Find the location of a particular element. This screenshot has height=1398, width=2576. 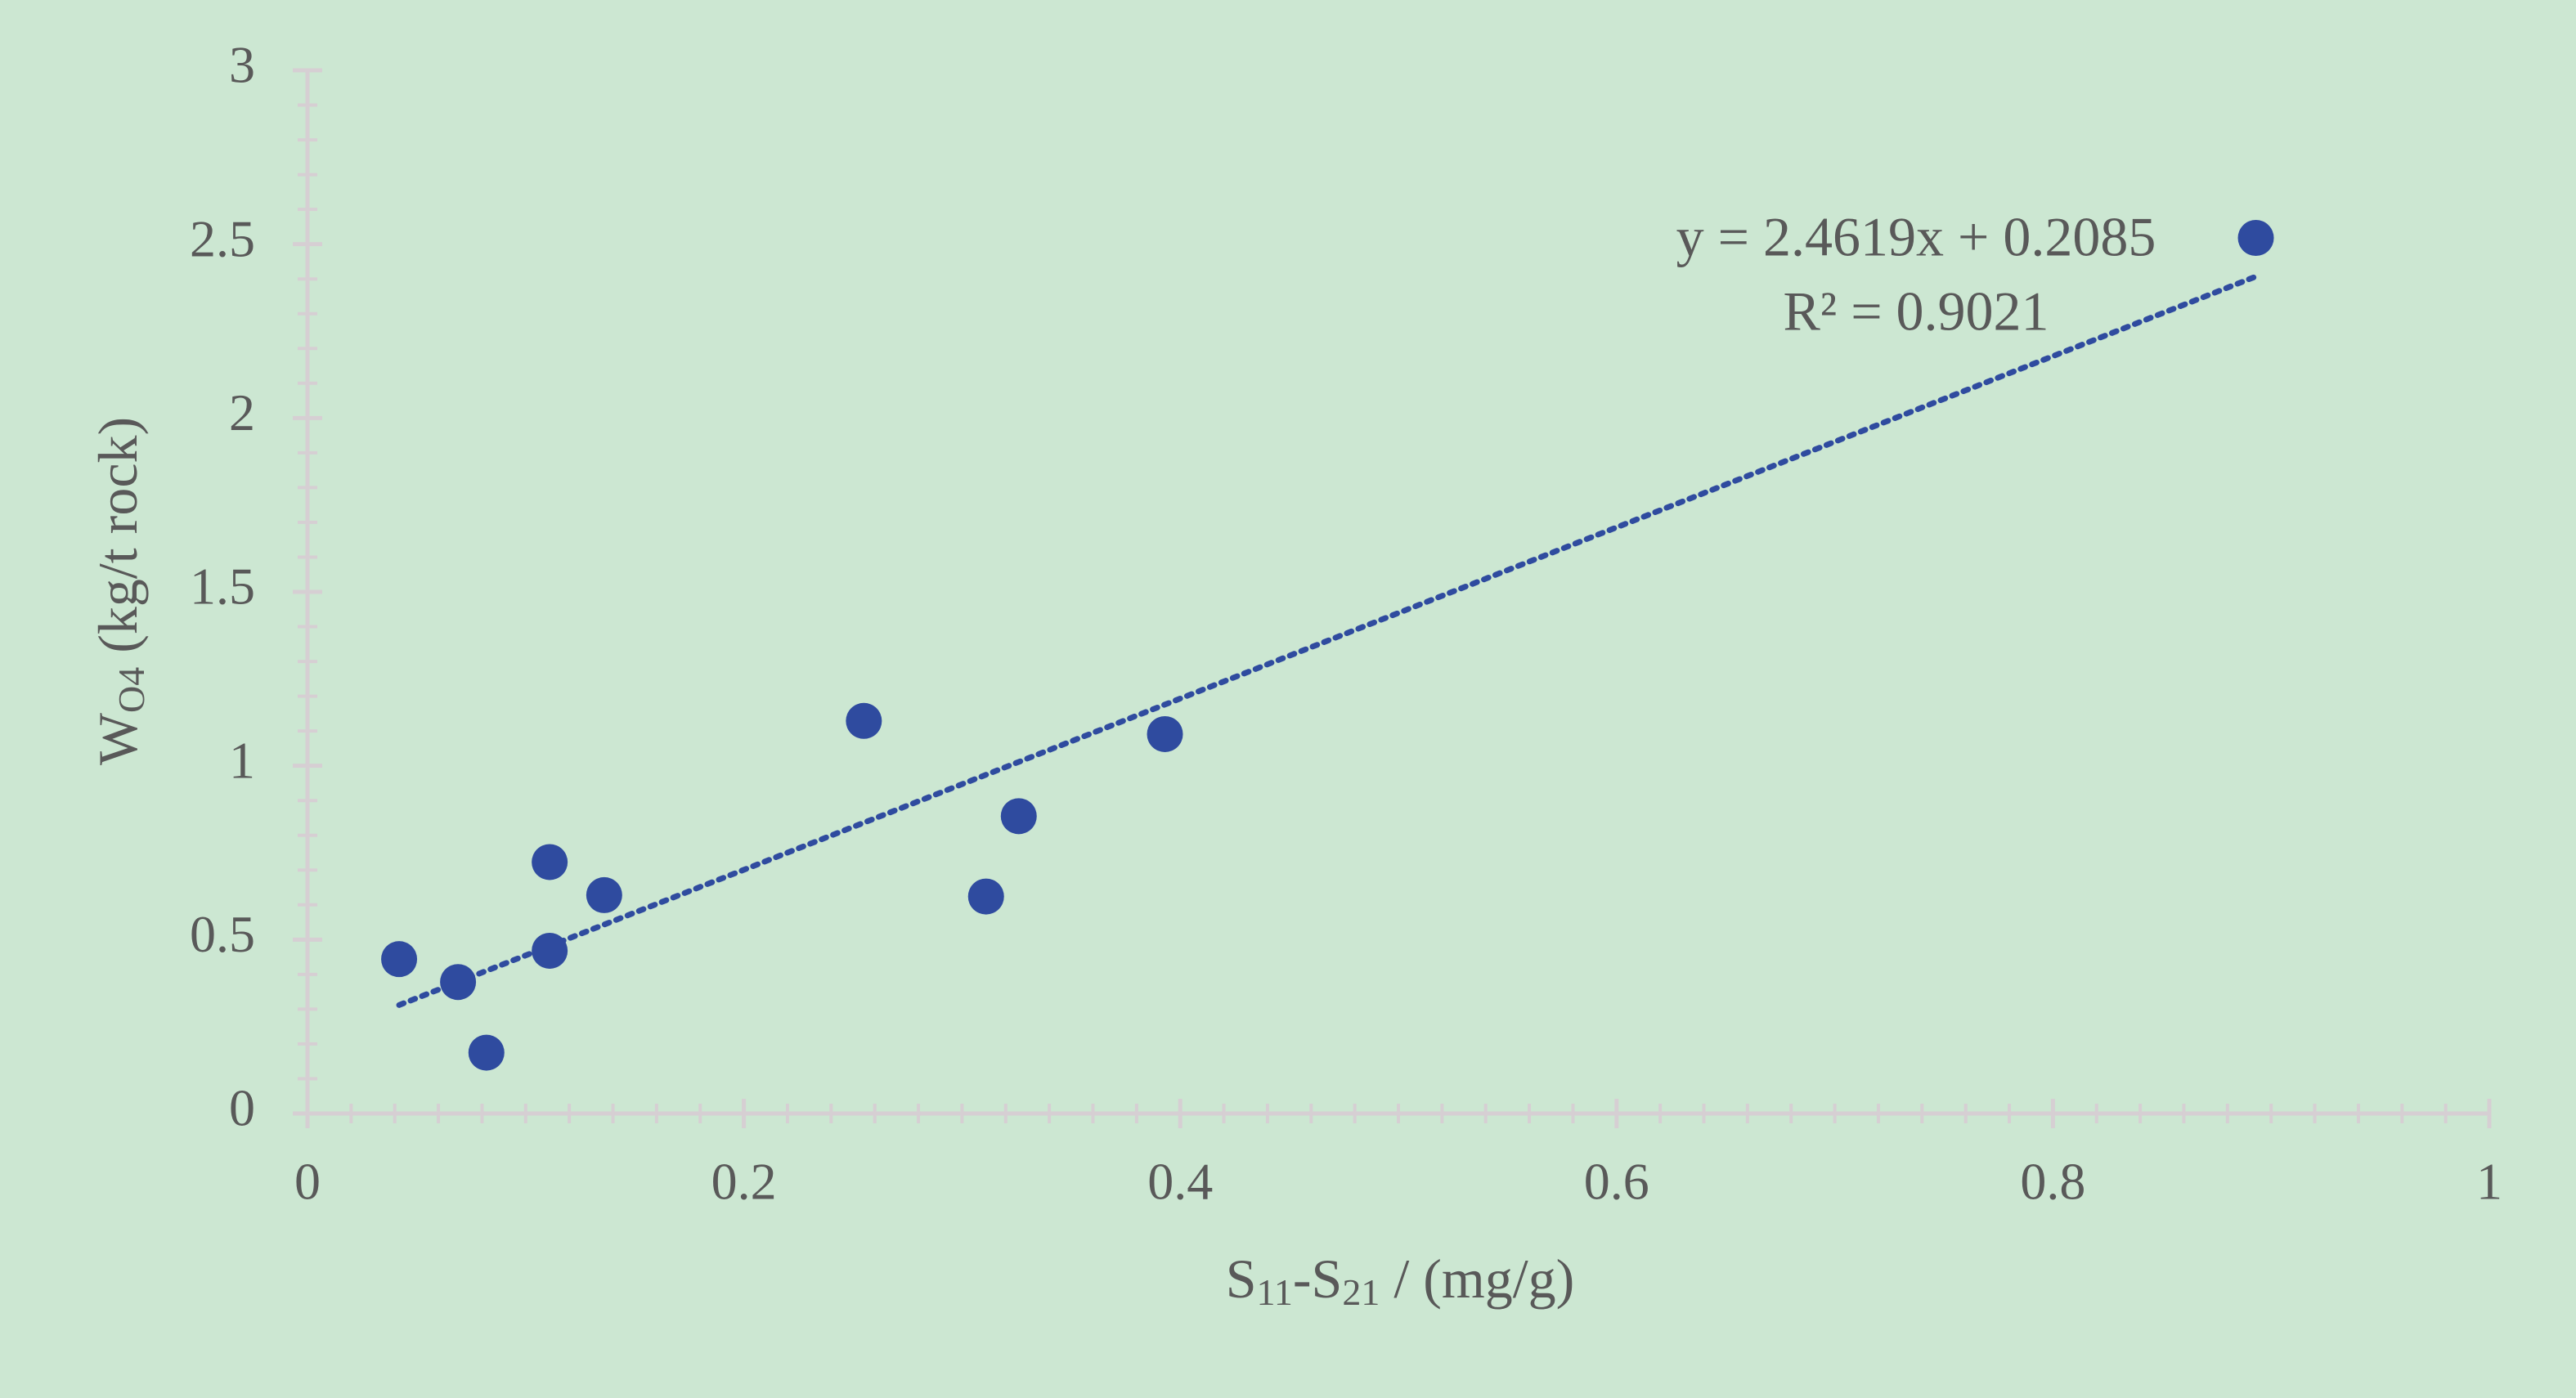

trendline-equation: y = 2.4619x + 0.2085 is located at coordinates (1916, 237).